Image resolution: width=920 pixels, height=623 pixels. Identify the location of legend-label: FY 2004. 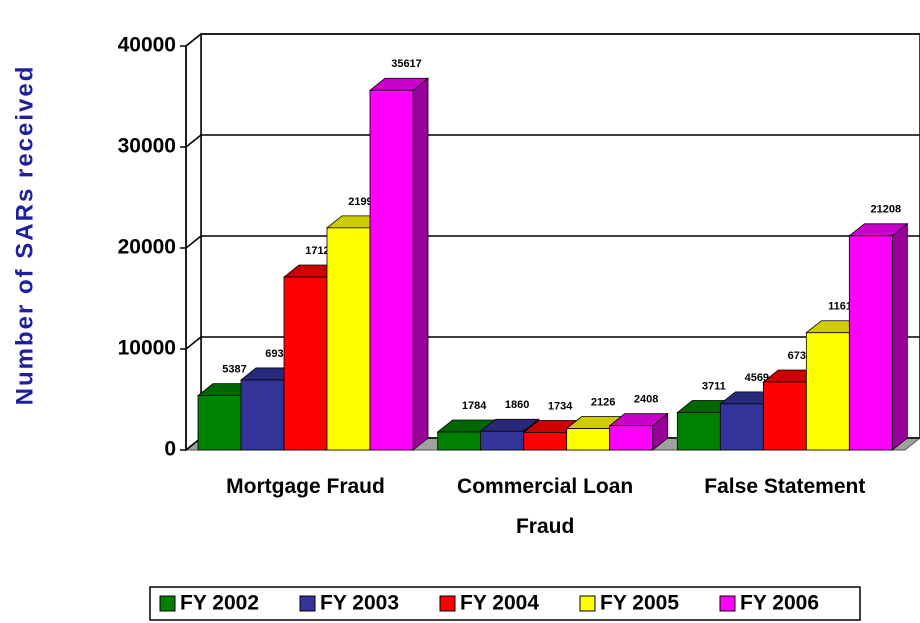
(499, 603).